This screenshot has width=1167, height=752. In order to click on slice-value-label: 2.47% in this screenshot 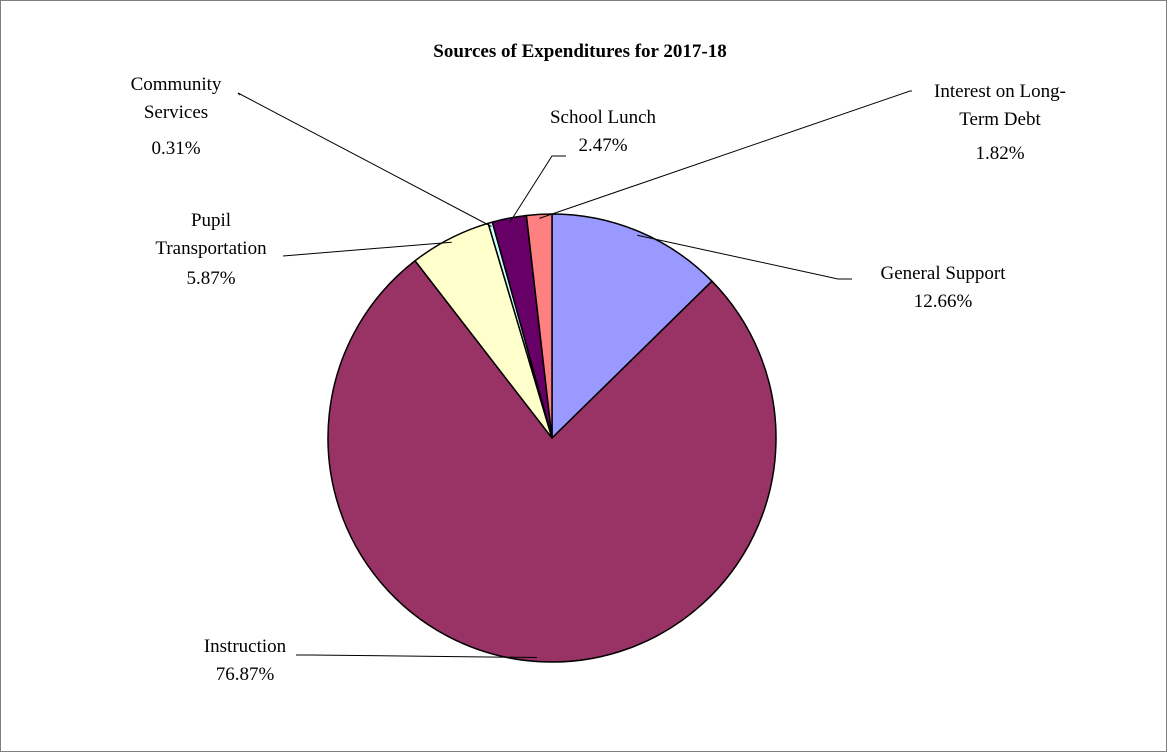, I will do `click(602, 145)`.